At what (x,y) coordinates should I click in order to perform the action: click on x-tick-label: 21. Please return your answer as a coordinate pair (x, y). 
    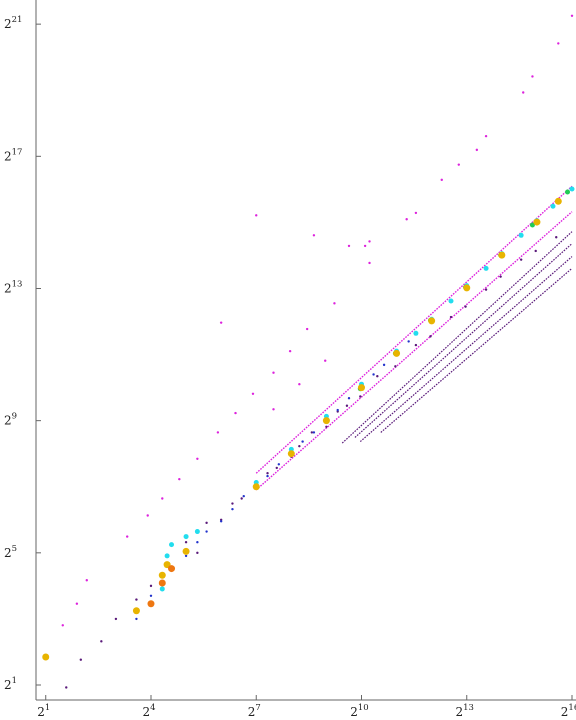
    Looking at the image, I should click on (43, 711).